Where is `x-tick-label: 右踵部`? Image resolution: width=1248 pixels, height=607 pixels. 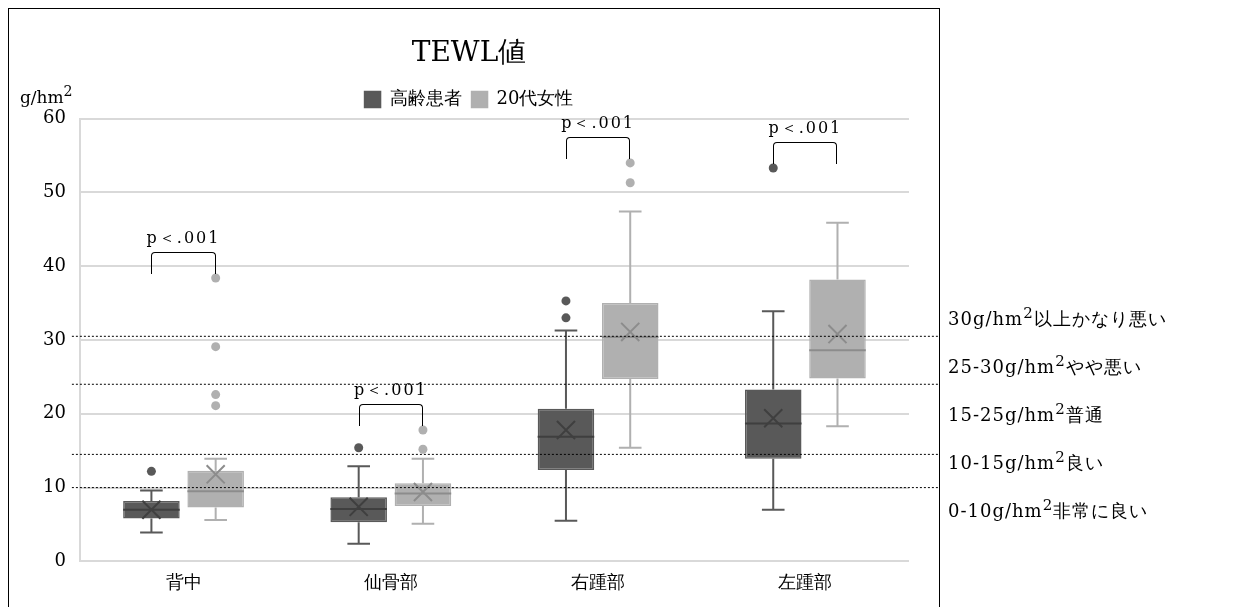 x-tick-label: 右踵部 is located at coordinates (598, 581).